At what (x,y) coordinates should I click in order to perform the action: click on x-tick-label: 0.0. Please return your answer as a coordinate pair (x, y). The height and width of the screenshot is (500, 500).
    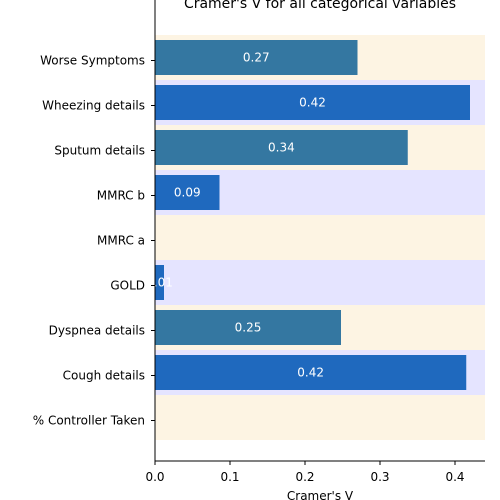
    Looking at the image, I should click on (154, 477).